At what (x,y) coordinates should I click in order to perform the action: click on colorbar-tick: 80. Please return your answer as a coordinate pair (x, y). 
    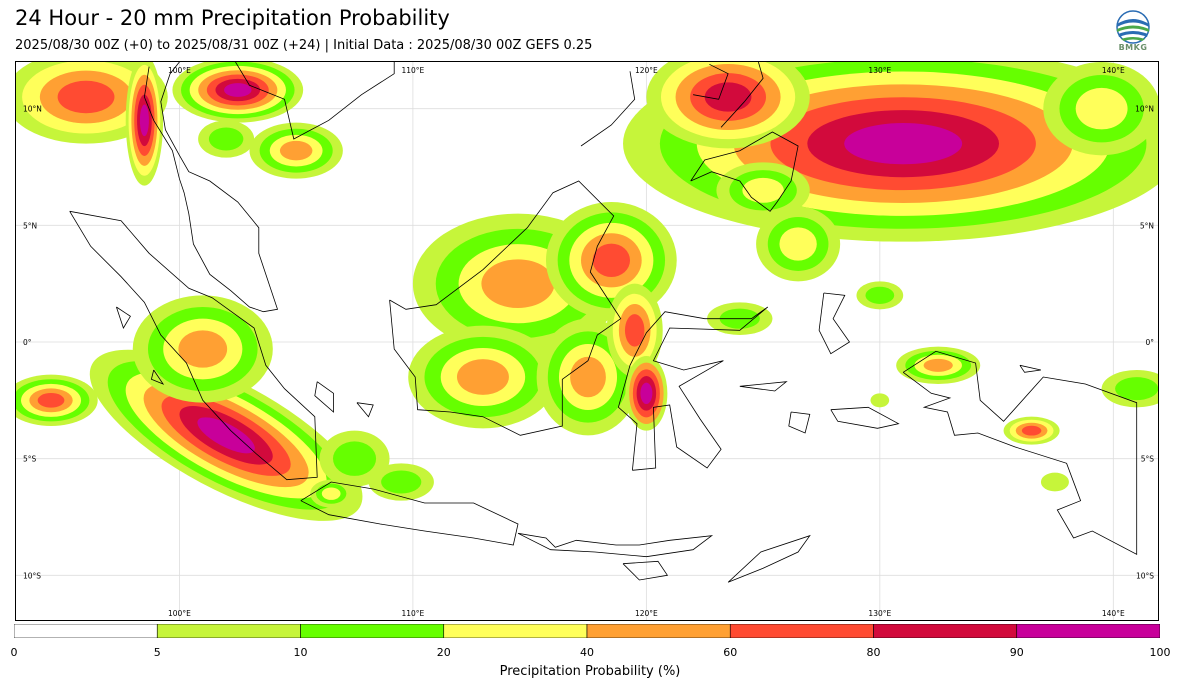
    Looking at the image, I should click on (873, 652).